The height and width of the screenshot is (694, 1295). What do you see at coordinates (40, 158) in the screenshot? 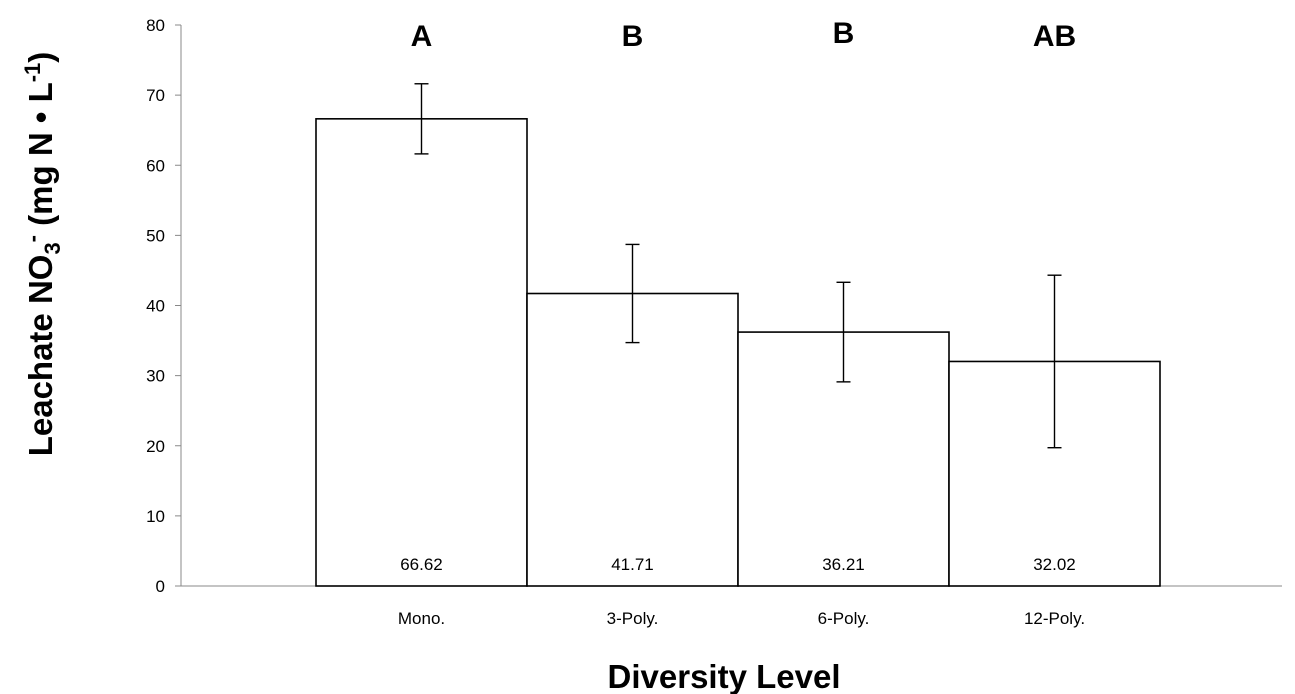
I see `y-axis-title-part2: (mg N • L` at bounding box center [40, 158].